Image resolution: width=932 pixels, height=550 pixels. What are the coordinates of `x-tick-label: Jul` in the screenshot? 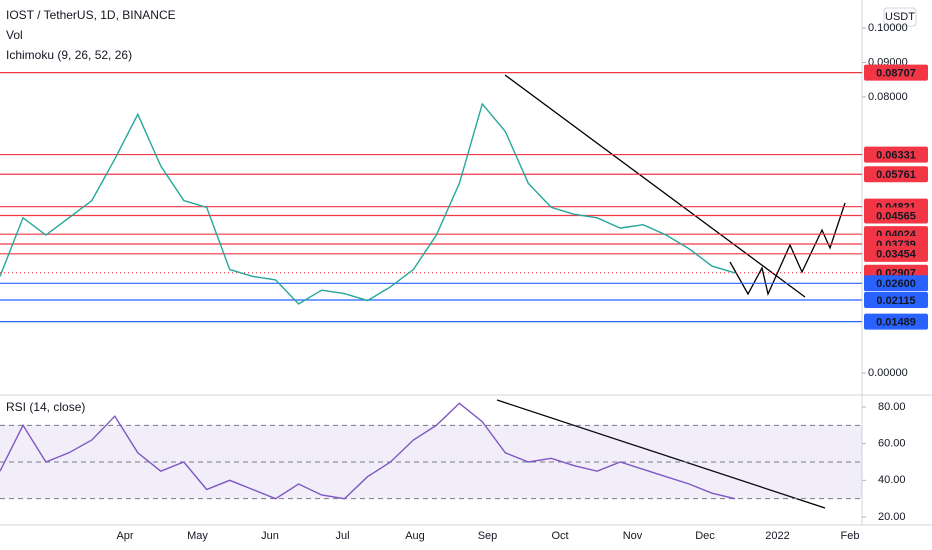 It's located at (342, 536).